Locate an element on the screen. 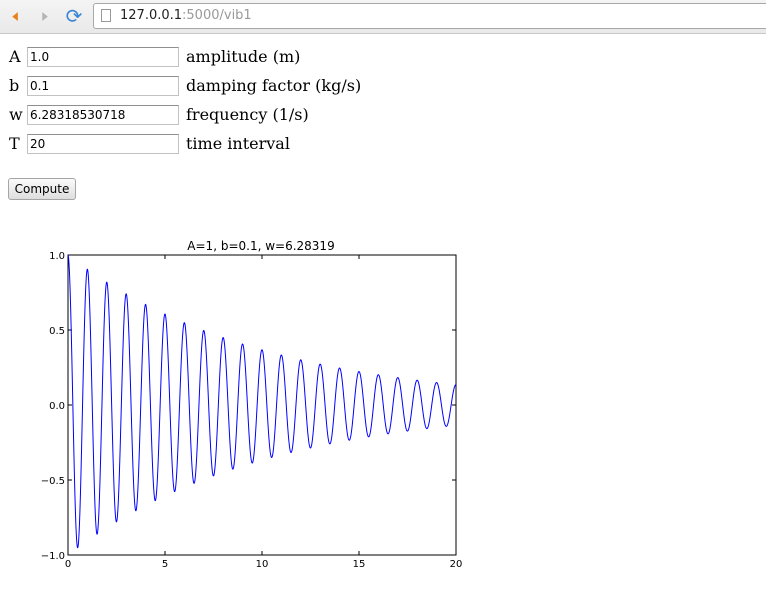 The height and width of the screenshot is (591, 766). field-description-time-interval: time interval is located at coordinates (238, 143).